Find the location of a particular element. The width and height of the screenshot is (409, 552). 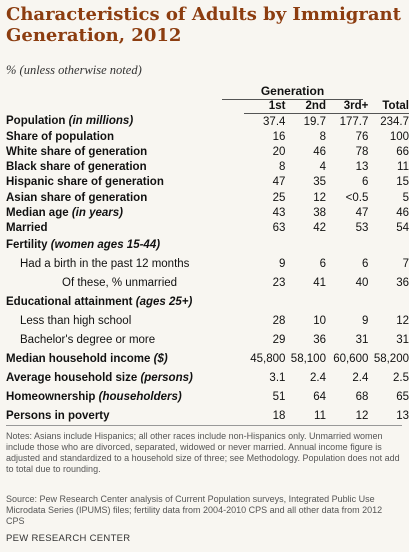

table-row: Black share of generation 8 4 13 11 is located at coordinates (207, 167).